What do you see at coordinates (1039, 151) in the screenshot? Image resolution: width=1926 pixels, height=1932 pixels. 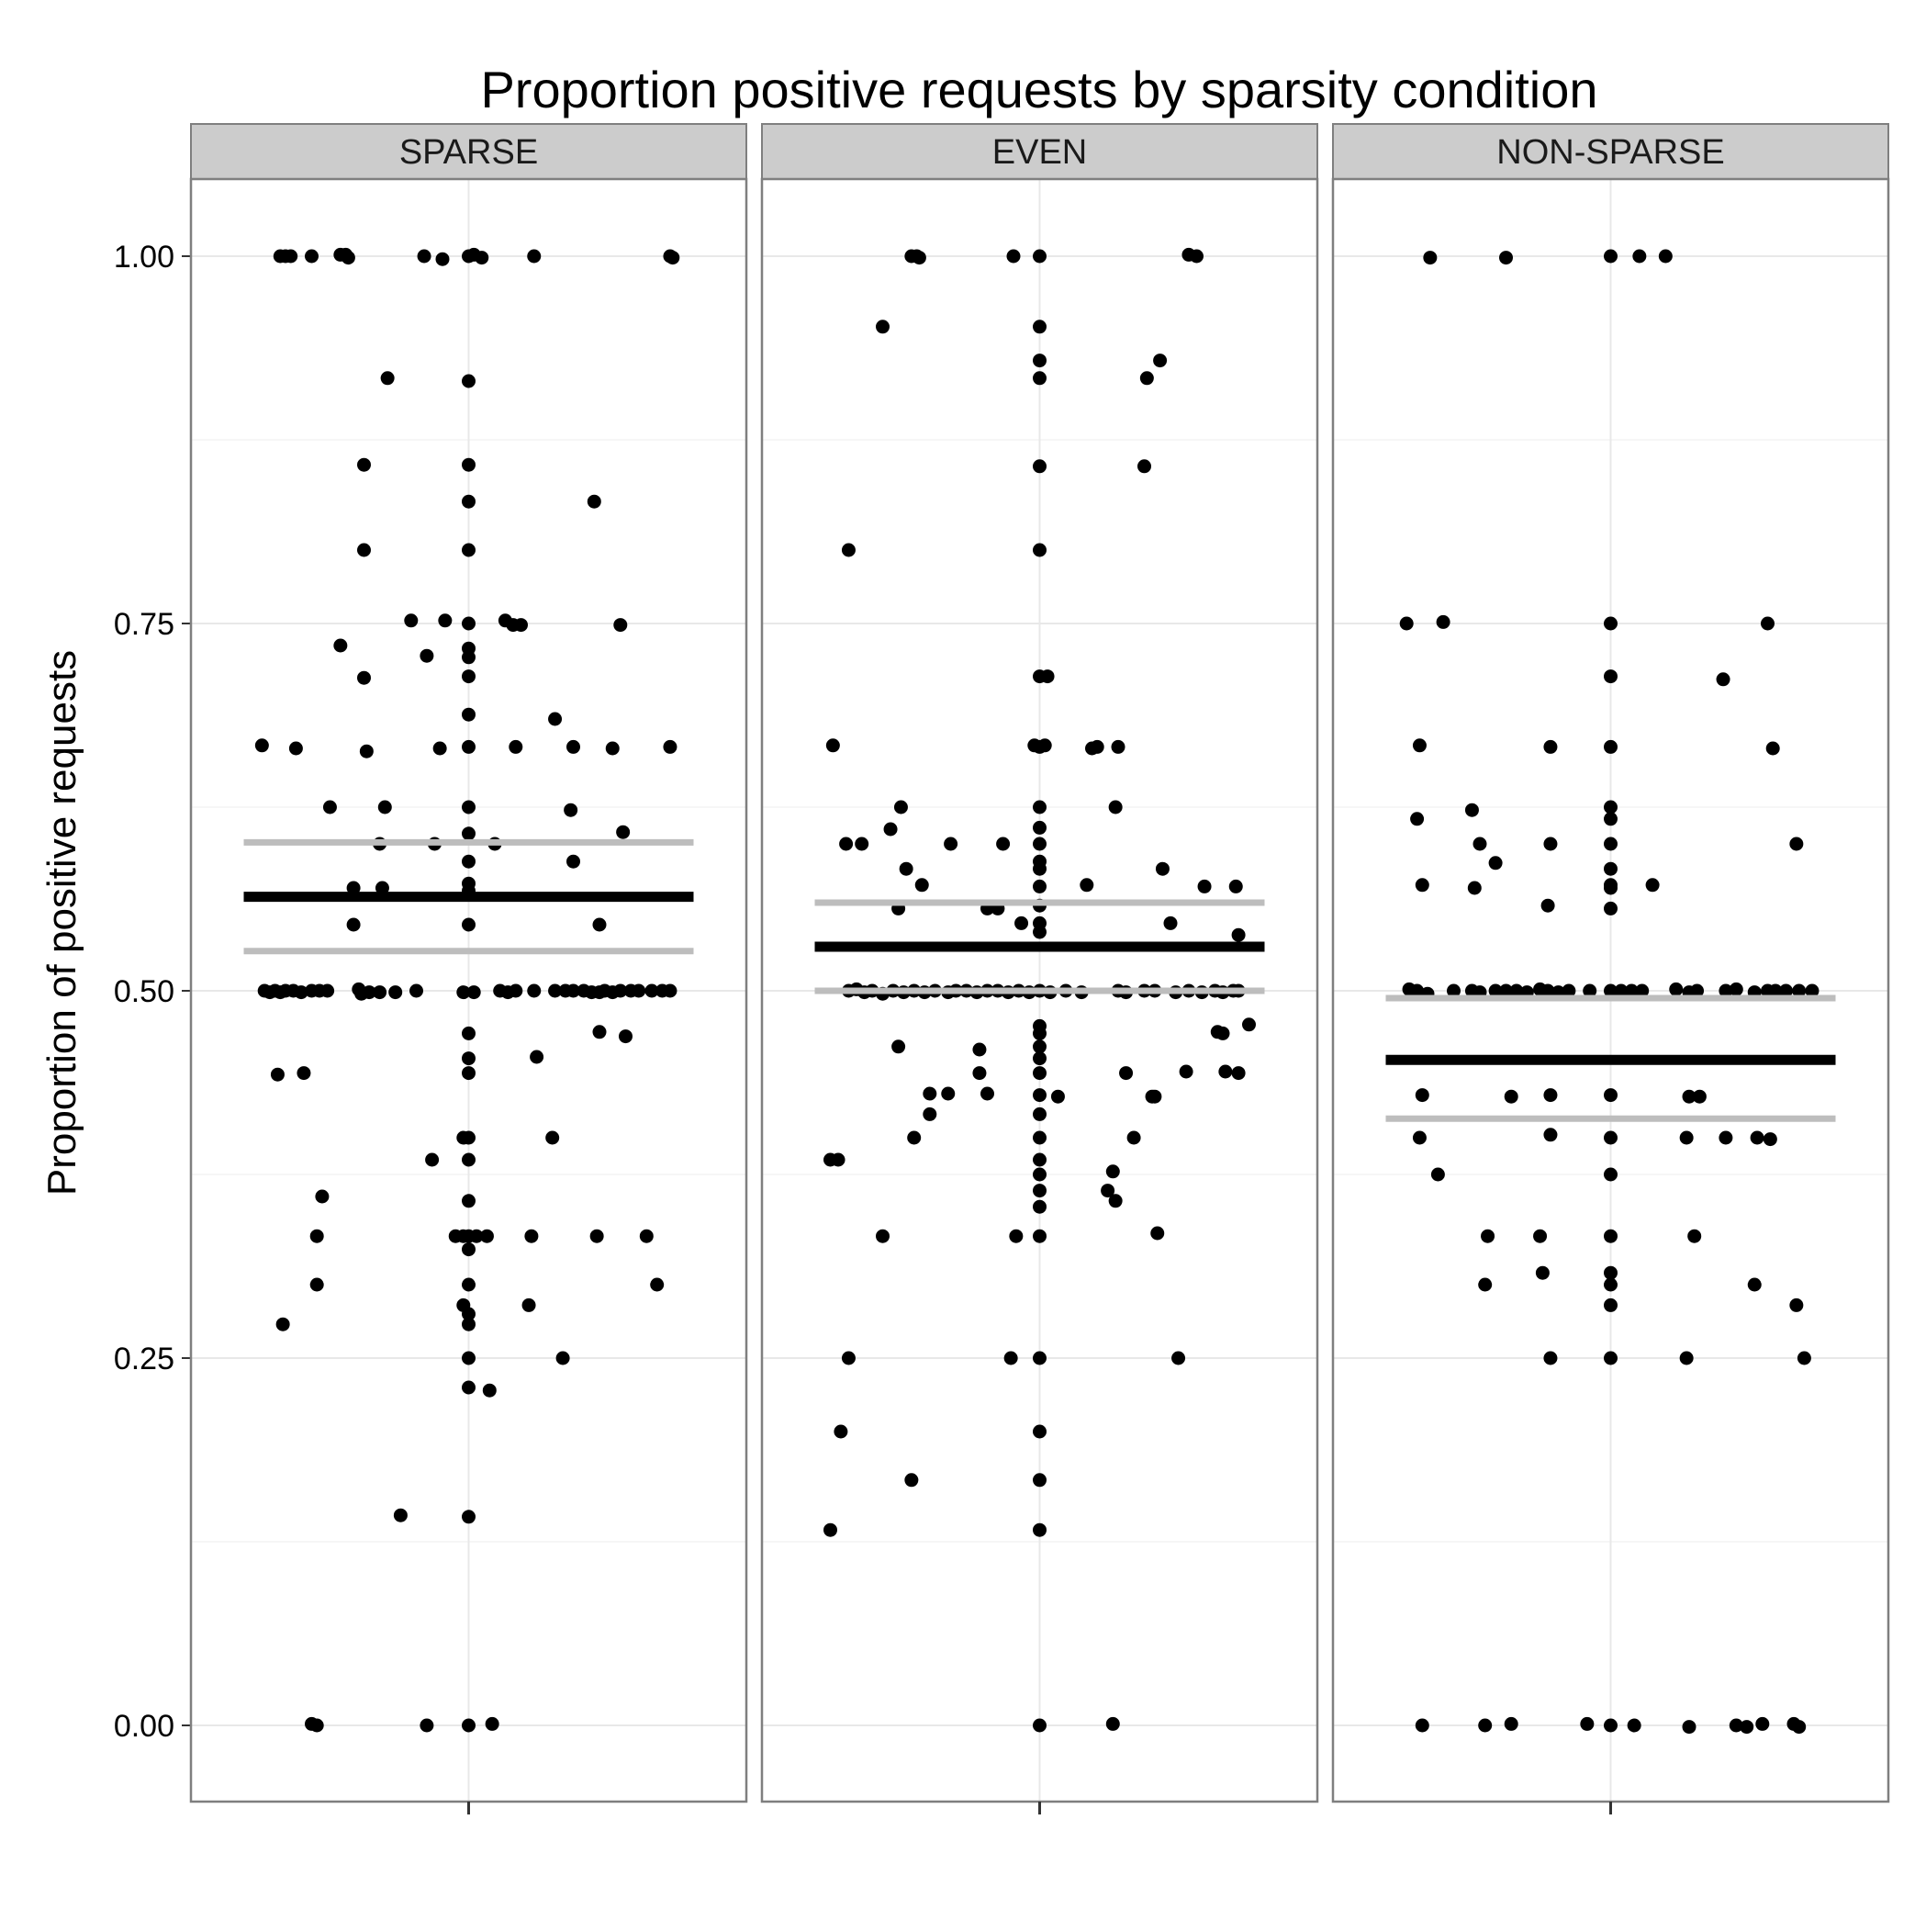 I see `panel-strip` at bounding box center [1039, 151].